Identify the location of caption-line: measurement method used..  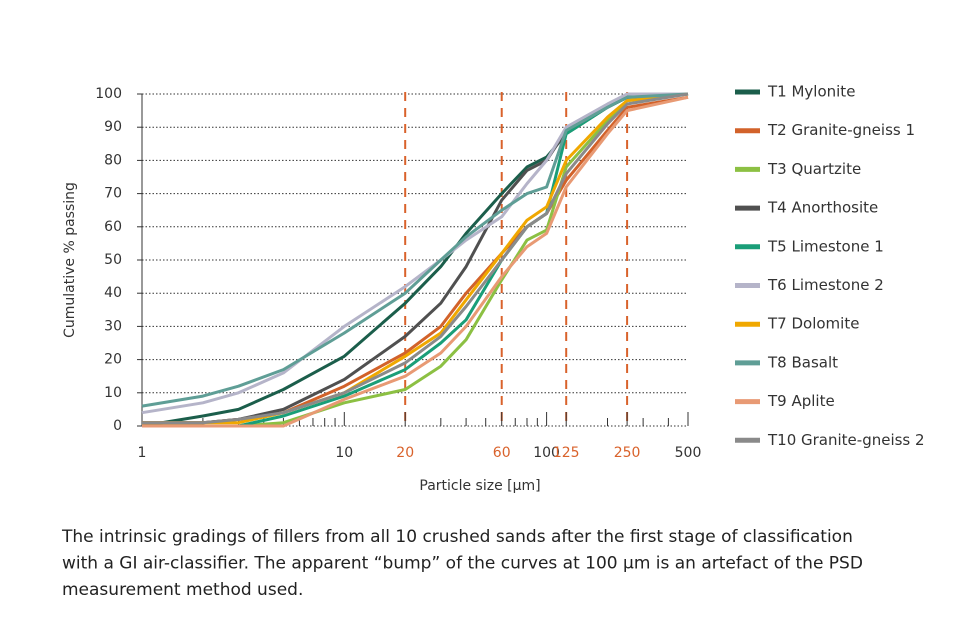
(182, 590).